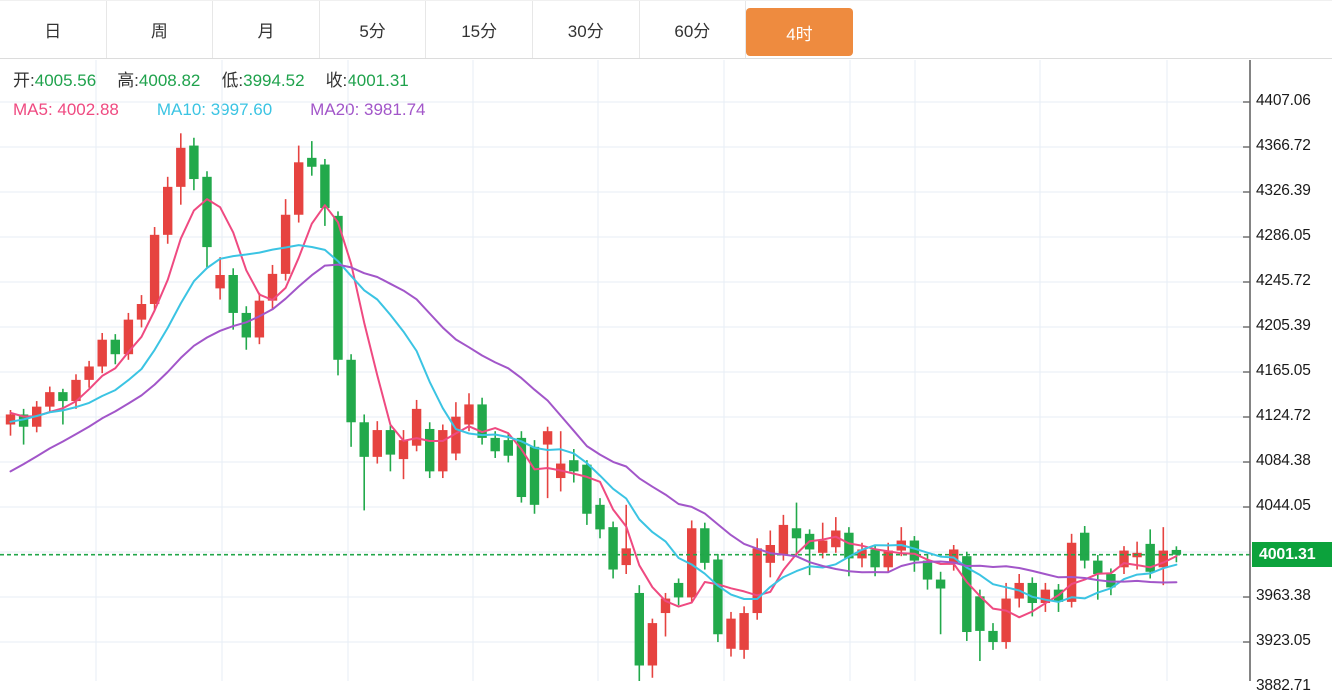 The image size is (1332, 696). I want to click on high-readout: 高:4008.82, so click(159, 80).